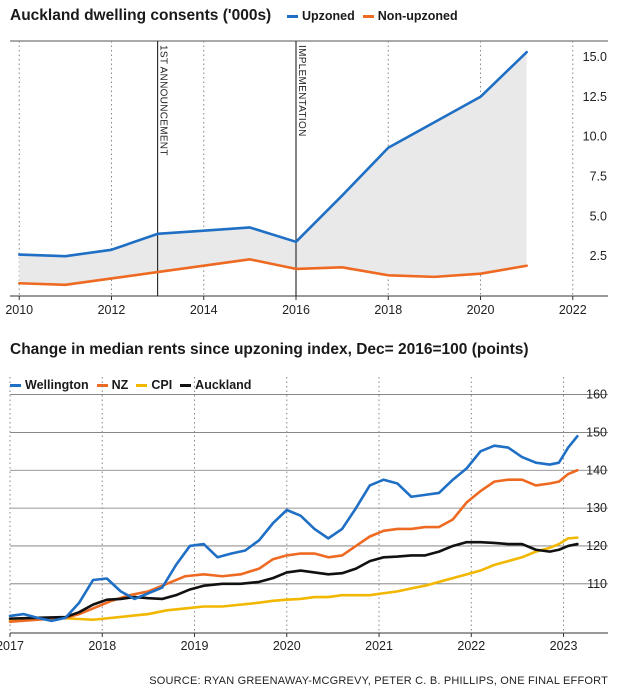  What do you see at coordinates (471, 646) in the screenshot?
I see `chart2-tick-label-x-2022: 2022` at bounding box center [471, 646].